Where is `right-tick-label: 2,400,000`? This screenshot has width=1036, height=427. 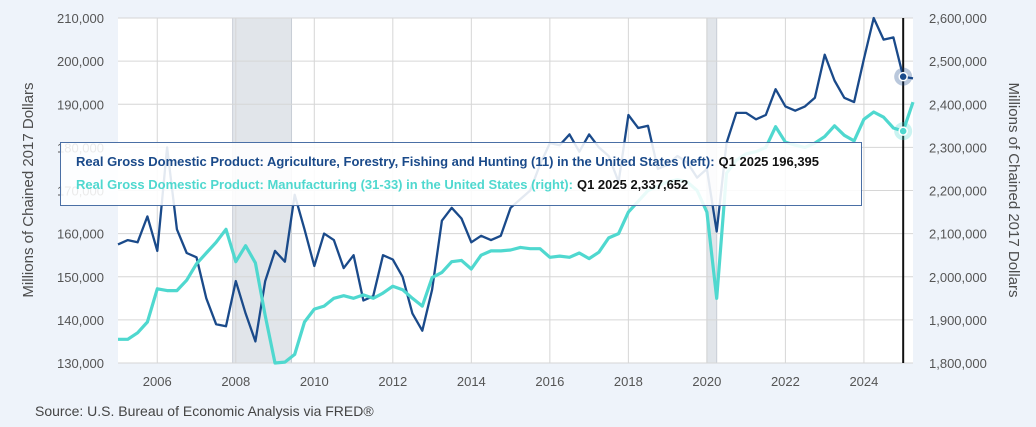 right-tick-label: 2,400,000 is located at coordinates (958, 104).